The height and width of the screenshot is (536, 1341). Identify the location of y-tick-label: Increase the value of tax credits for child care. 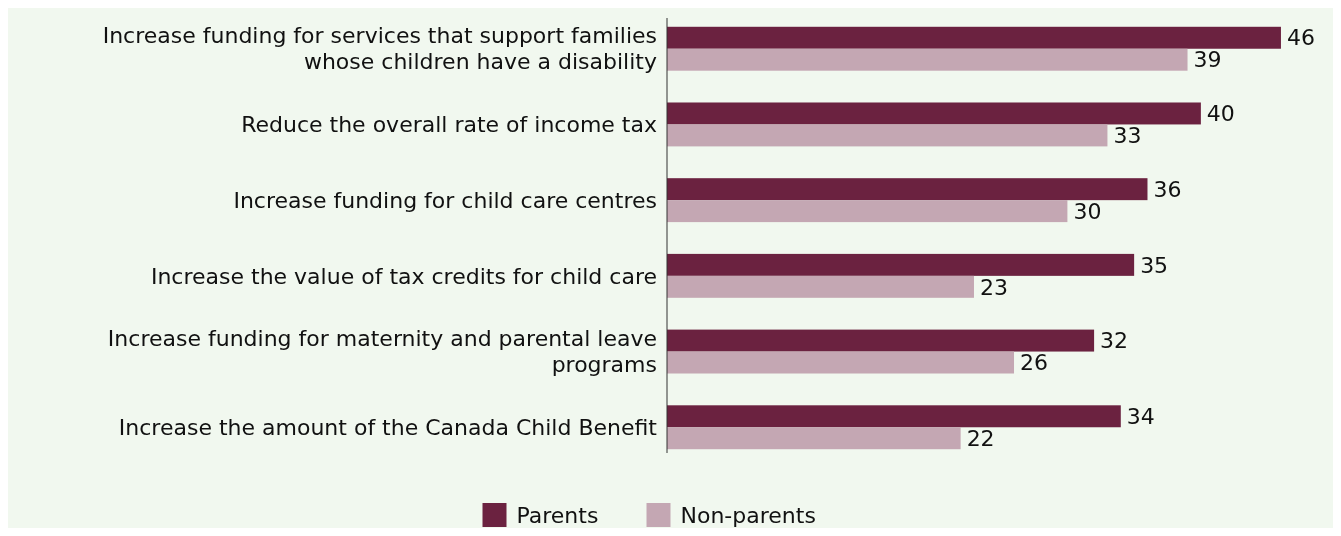
(403, 276).